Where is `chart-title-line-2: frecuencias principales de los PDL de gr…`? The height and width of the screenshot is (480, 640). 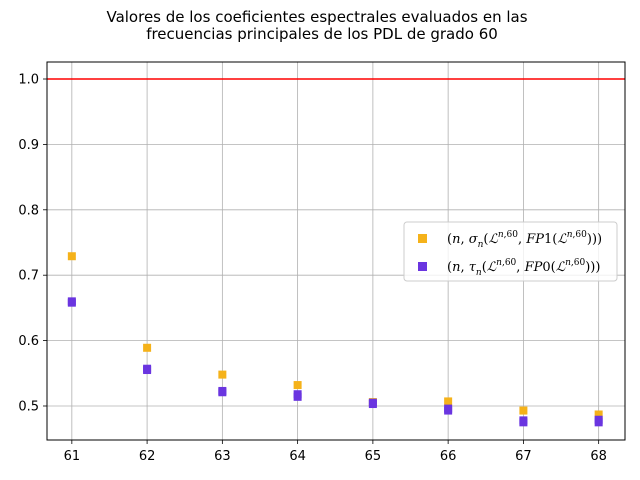 chart-title-line-2: frecuencias principales de los PDL de gr… is located at coordinates (322, 34).